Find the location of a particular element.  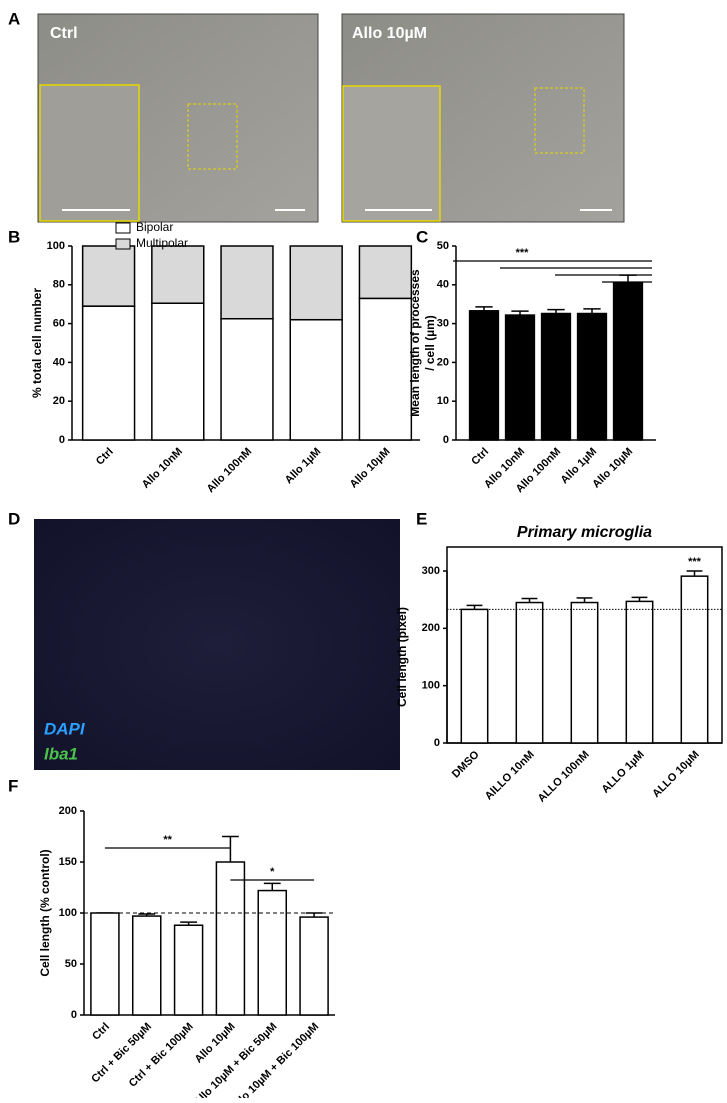

significance-label: * is located at coordinates (272, 872).